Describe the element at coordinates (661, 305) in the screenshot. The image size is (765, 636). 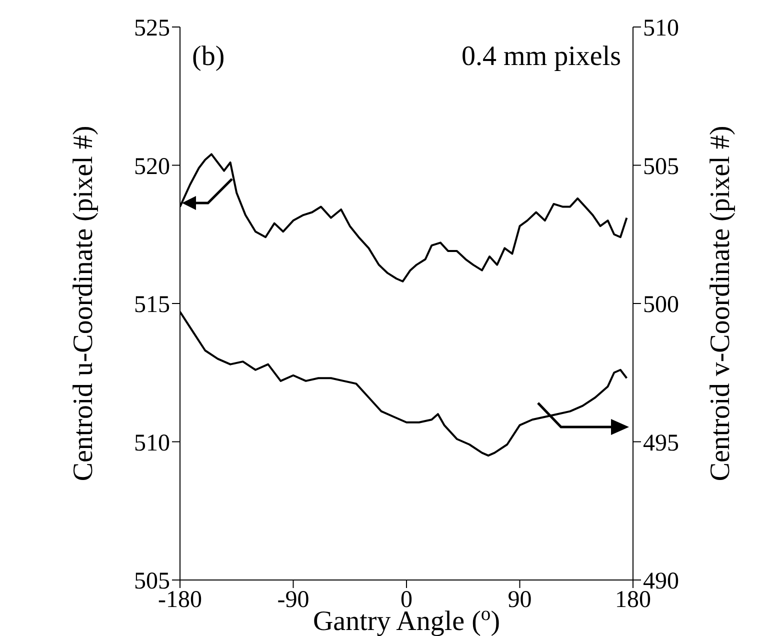
I see `y2-tick-label: 500` at that location.